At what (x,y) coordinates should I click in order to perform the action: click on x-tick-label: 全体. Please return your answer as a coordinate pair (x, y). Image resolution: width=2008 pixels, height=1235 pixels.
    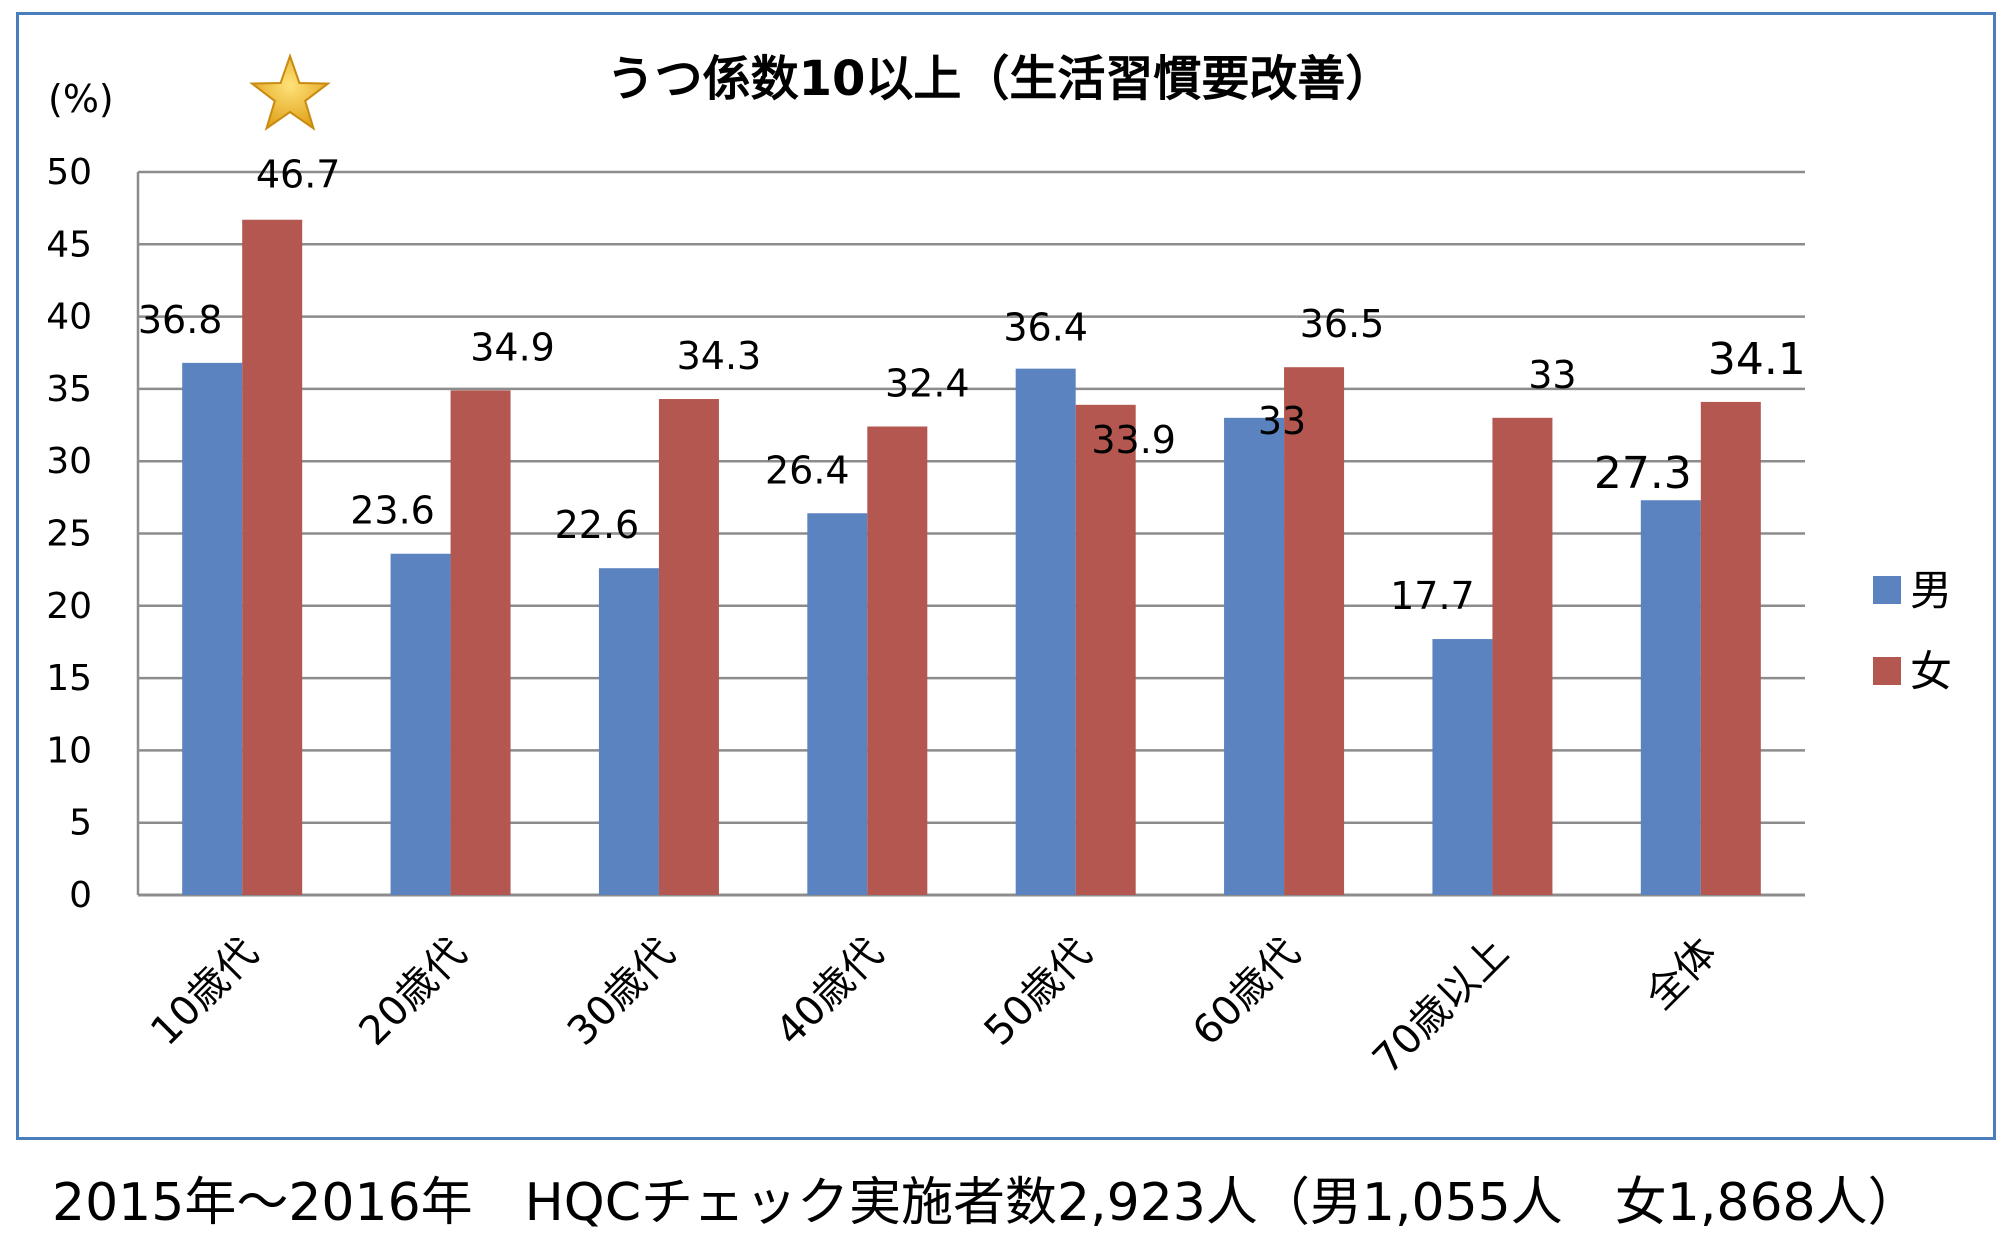
    Looking at the image, I should click on (1681, 974).